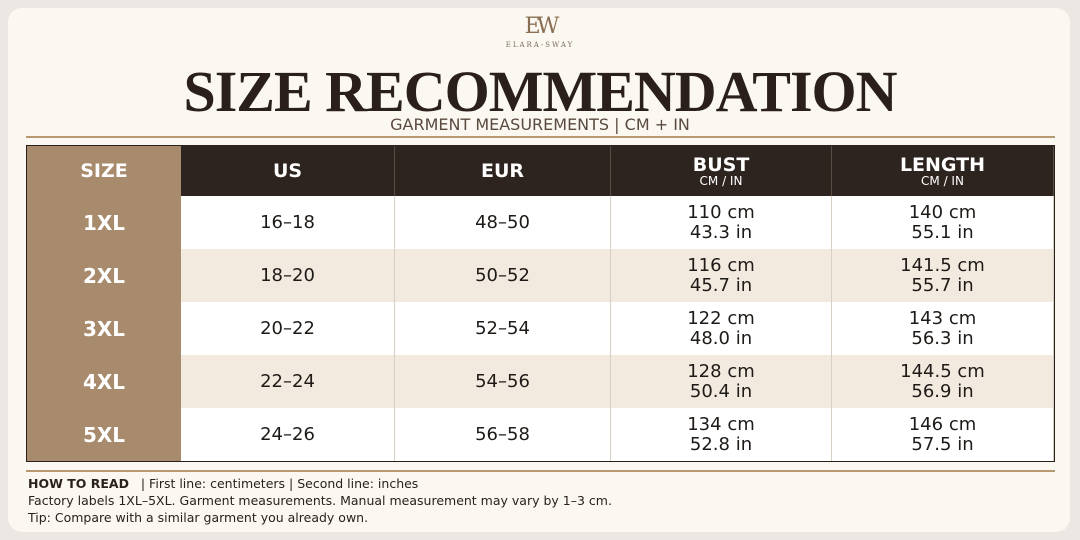 The height and width of the screenshot is (540, 1080). I want to click on header-cell: US, so click(288, 171).